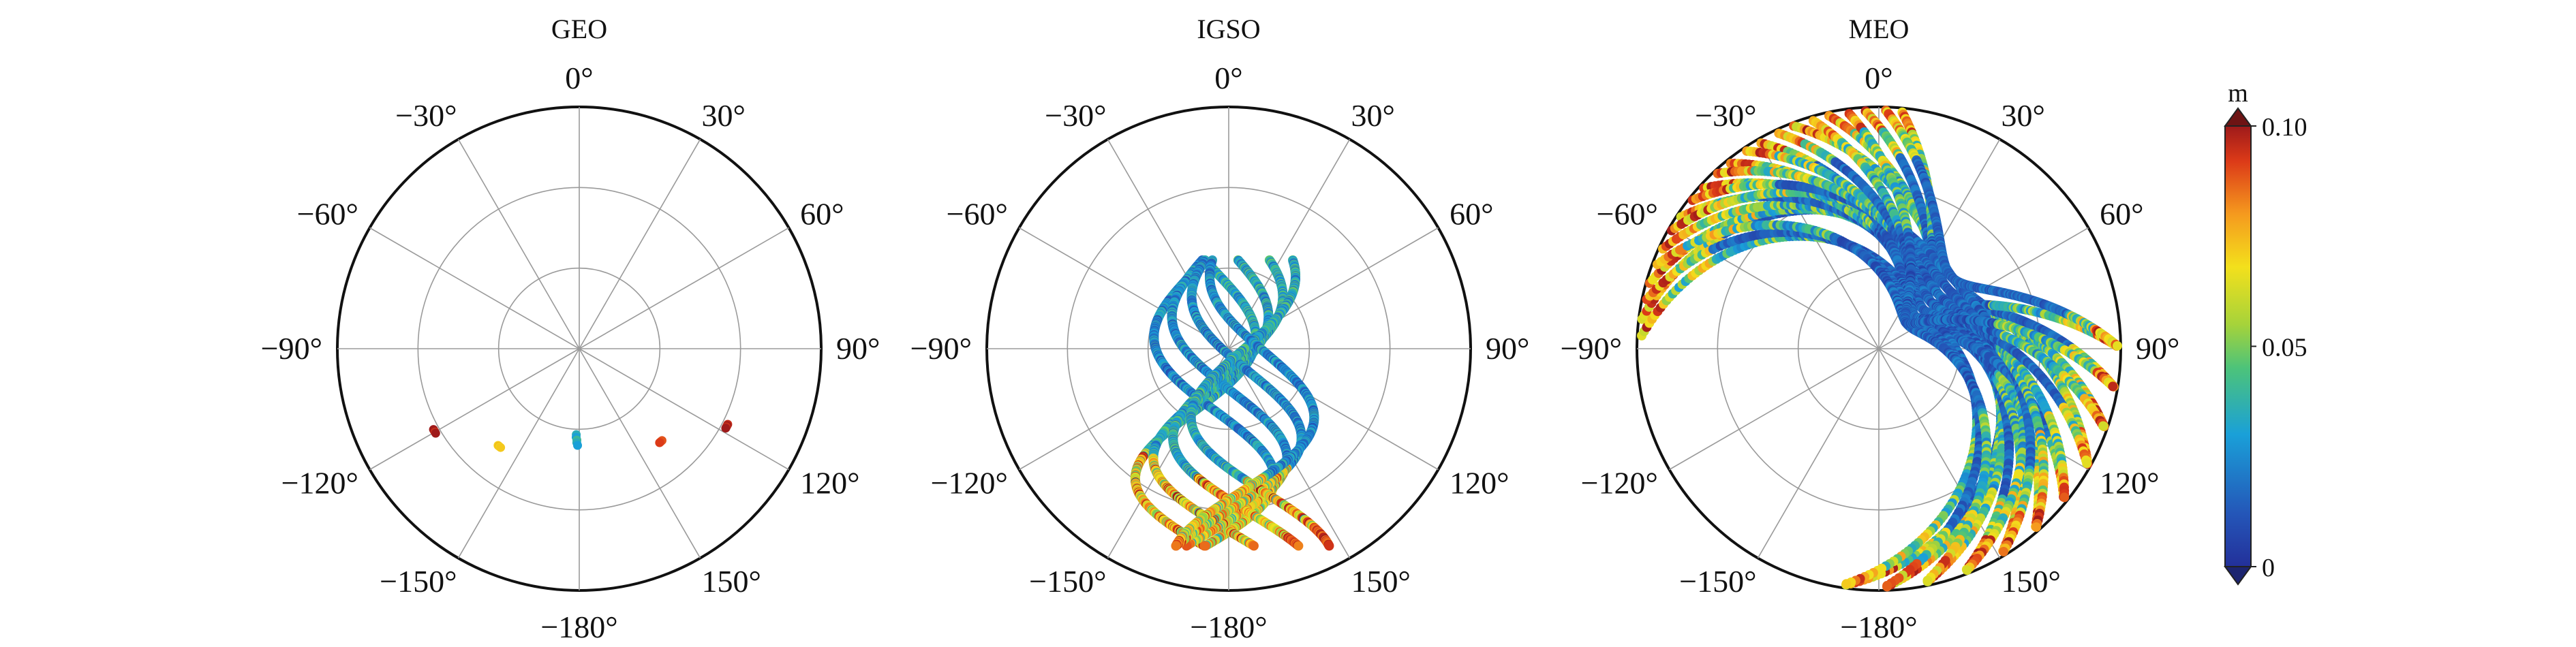  Describe the element at coordinates (941, 348) in the screenshot. I see `igso-azimuth-tick-label: −90°` at that location.